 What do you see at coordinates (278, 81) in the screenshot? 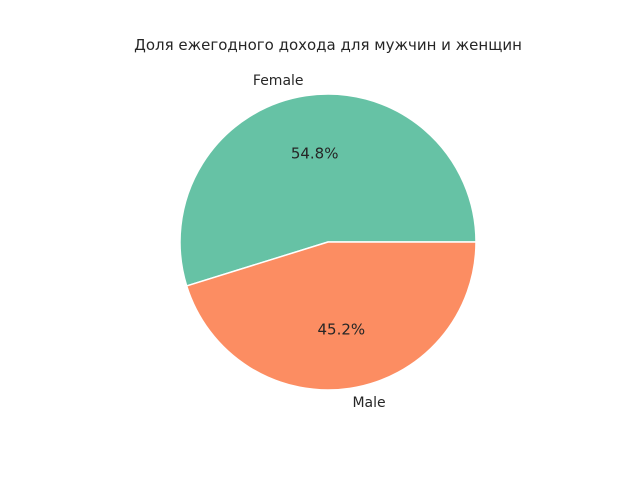
I see `slice-label-female: Female` at bounding box center [278, 81].